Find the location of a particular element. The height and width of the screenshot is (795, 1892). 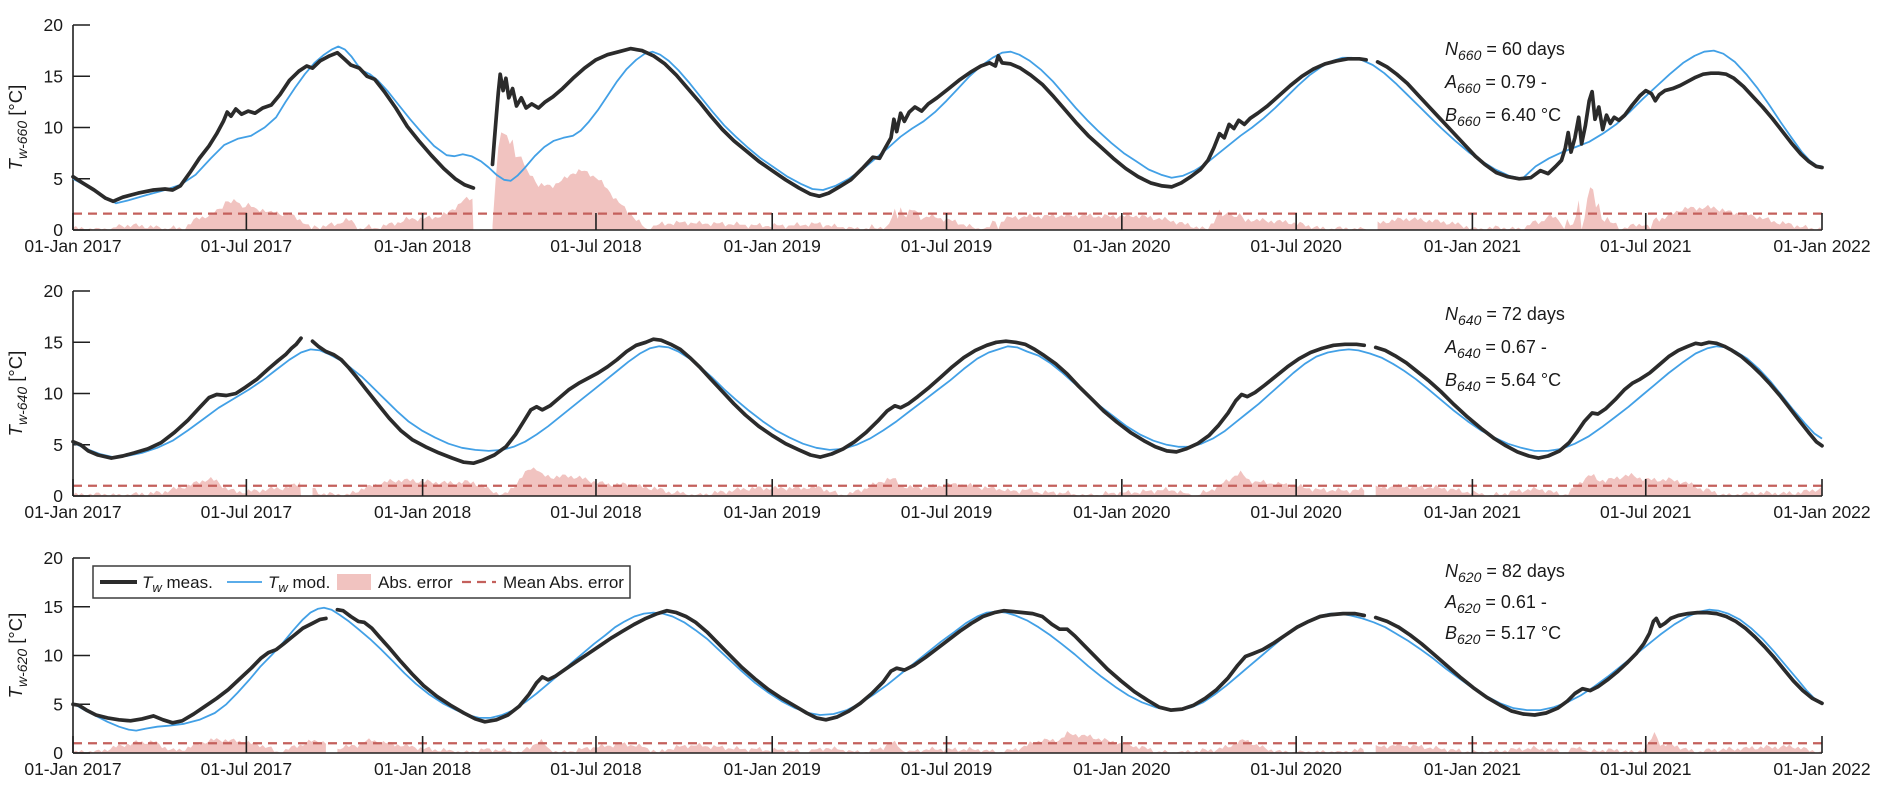

legend-label-modeled: Tw mod. is located at coordinates (299, 584).